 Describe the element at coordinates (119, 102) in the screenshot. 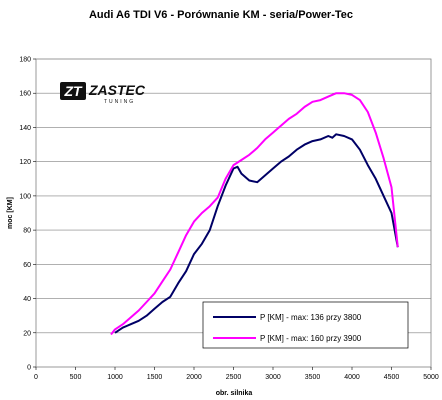

I see `logo-tagline: TUNING` at that location.